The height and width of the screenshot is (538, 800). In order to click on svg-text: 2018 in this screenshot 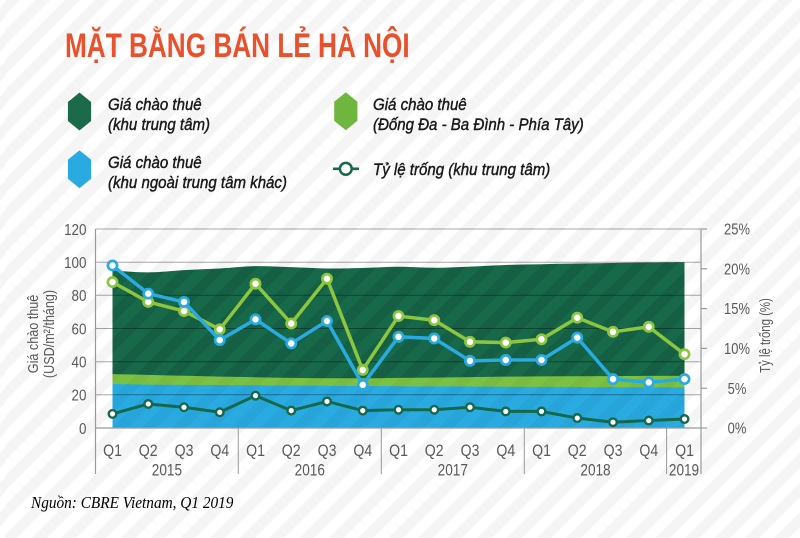, I will do `click(595, 470)`.